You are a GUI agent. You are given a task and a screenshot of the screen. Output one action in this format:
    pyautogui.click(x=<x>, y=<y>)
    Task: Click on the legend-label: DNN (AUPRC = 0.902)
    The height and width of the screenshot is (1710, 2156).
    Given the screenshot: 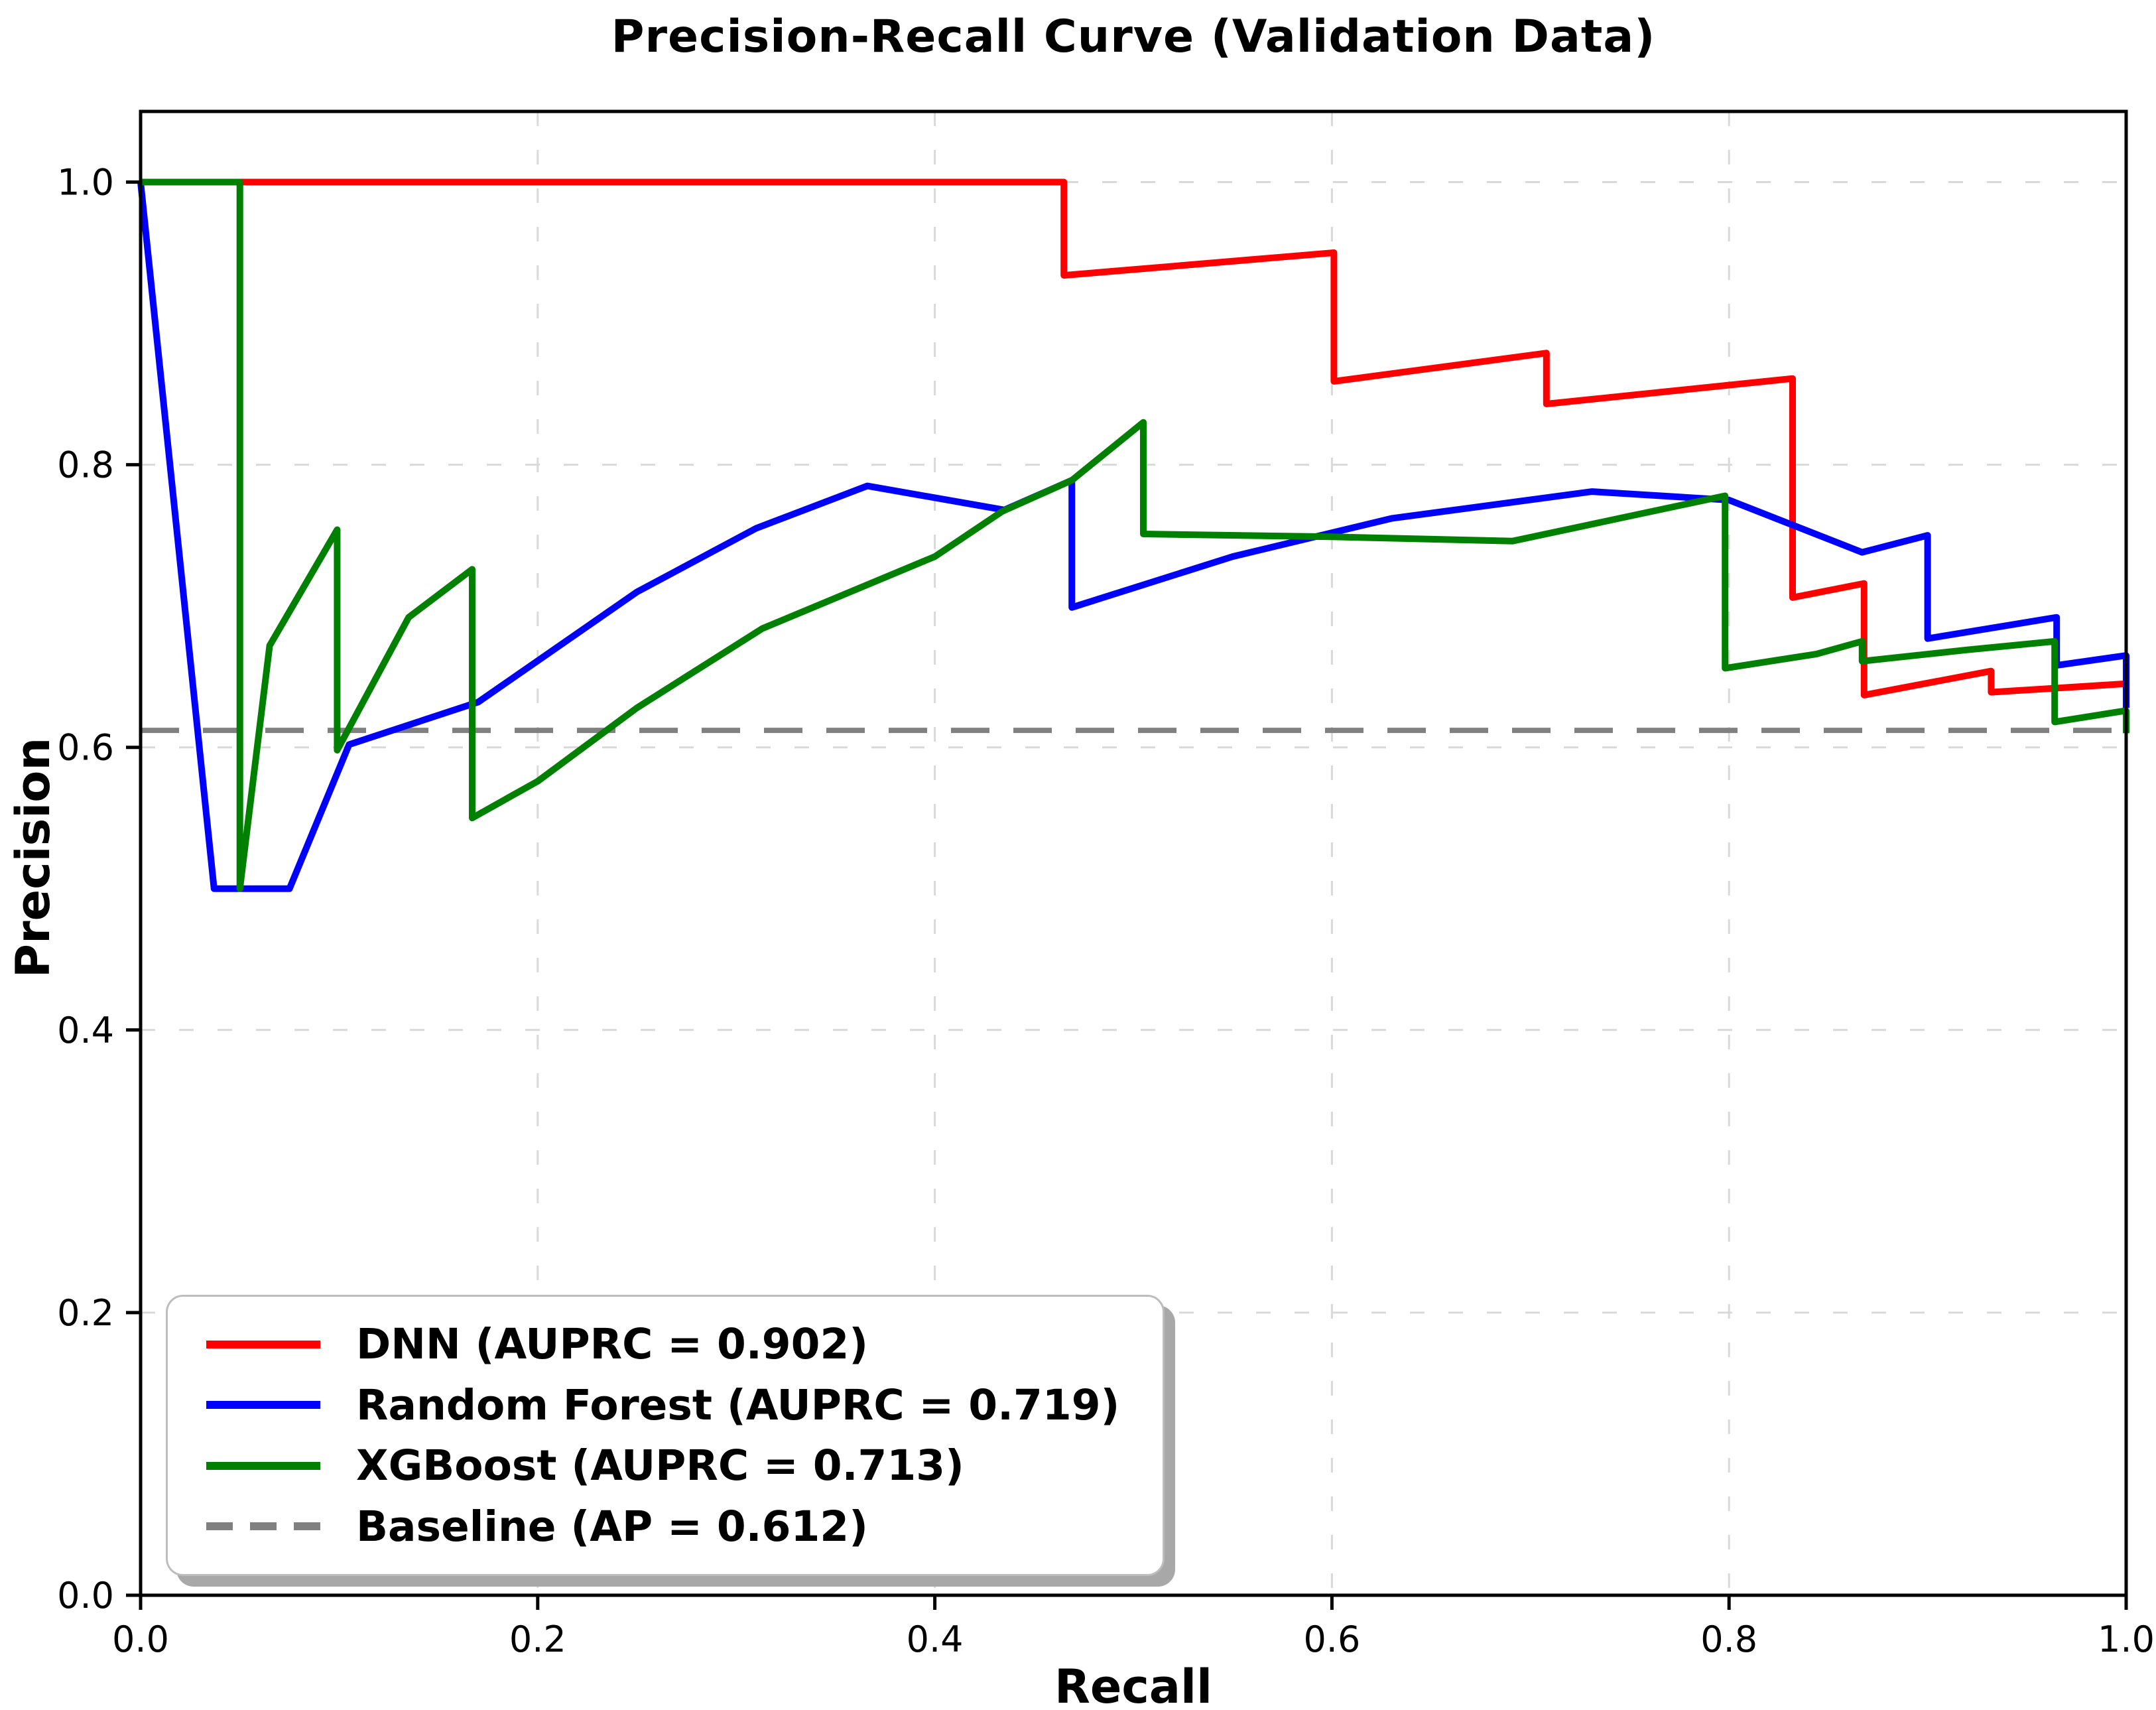 What is the action you would take?
    pyautogui.click(x=612, y=1344)
    